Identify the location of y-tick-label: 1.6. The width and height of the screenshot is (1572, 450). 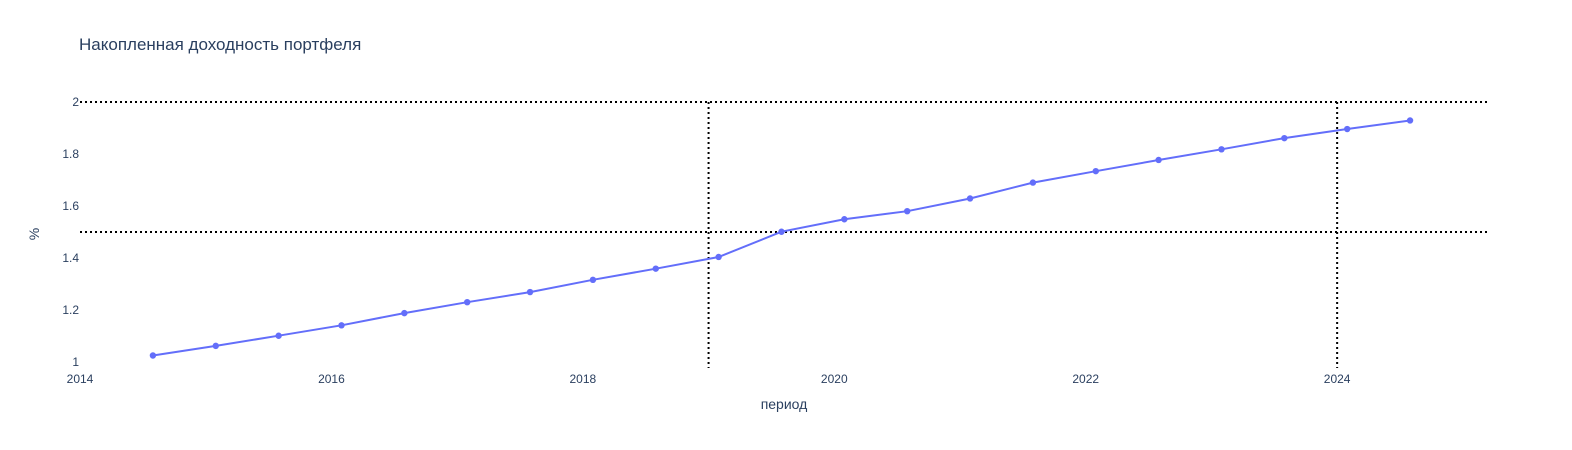
(70, 206).